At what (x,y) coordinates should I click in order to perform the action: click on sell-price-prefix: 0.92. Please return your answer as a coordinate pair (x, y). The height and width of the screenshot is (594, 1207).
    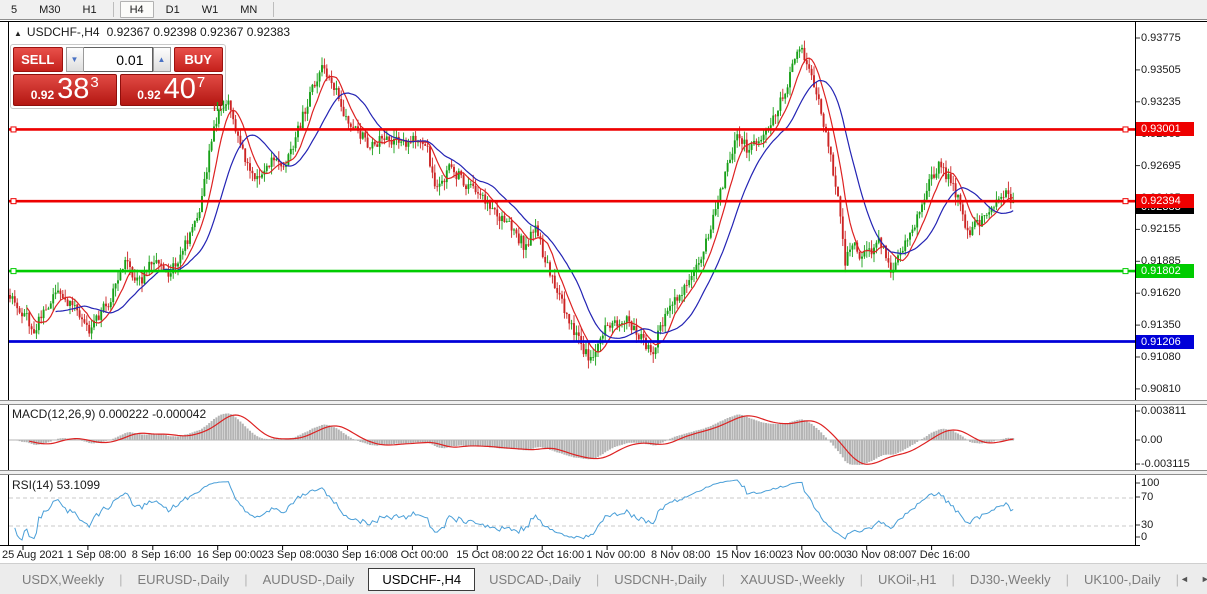
    Looking at the image, I should click on (42, 95).